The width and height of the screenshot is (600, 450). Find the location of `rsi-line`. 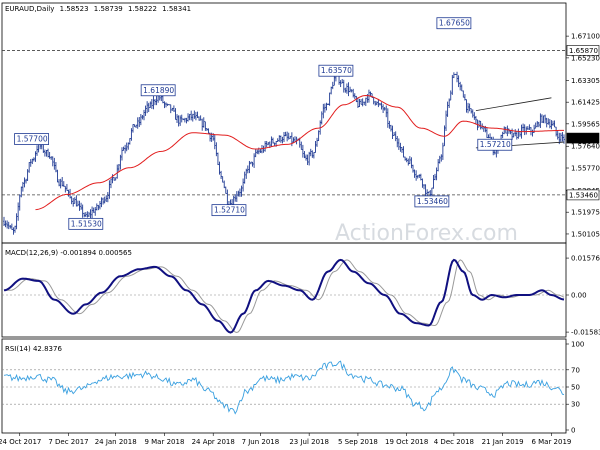

rsi-line is located at coordinates (284, 387).